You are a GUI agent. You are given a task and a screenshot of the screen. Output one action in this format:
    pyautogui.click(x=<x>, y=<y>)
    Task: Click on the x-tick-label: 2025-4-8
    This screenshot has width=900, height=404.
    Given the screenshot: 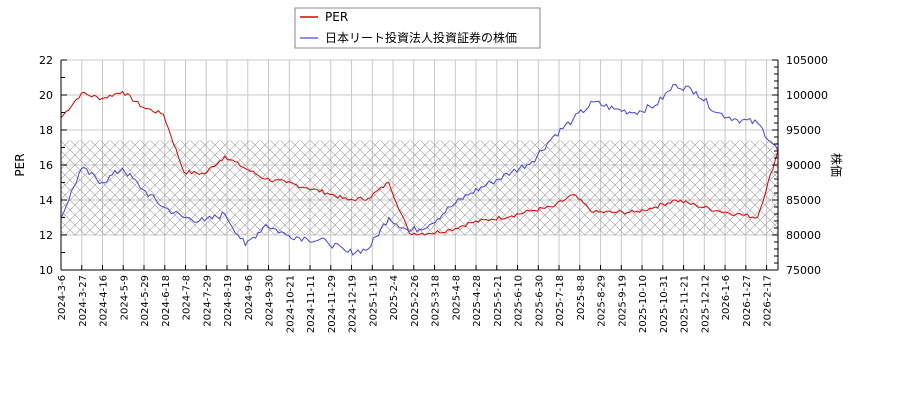 What is the action you would take?
    pyautogui.click(x=456, y=297)
    